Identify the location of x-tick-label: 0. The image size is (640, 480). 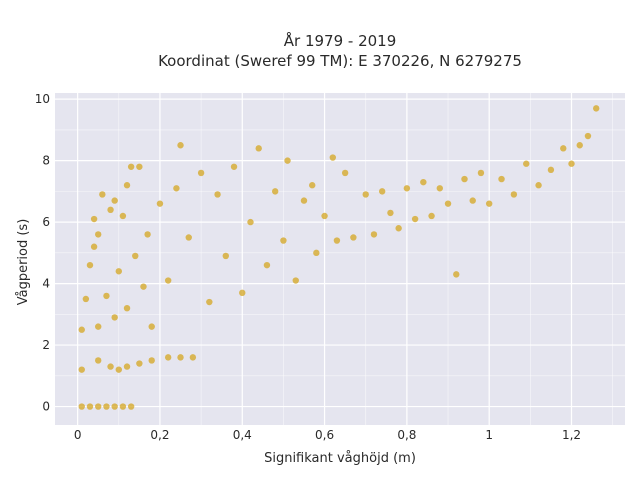
(78, 435).